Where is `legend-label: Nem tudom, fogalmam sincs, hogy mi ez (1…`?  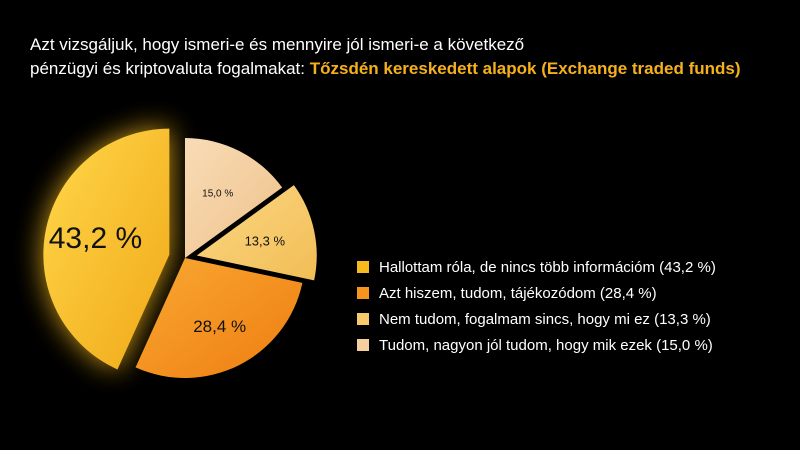 legend-label: Nem tudom, fogalmam sincs, hogy mi ez (1… is located at coordinates (545, 319).